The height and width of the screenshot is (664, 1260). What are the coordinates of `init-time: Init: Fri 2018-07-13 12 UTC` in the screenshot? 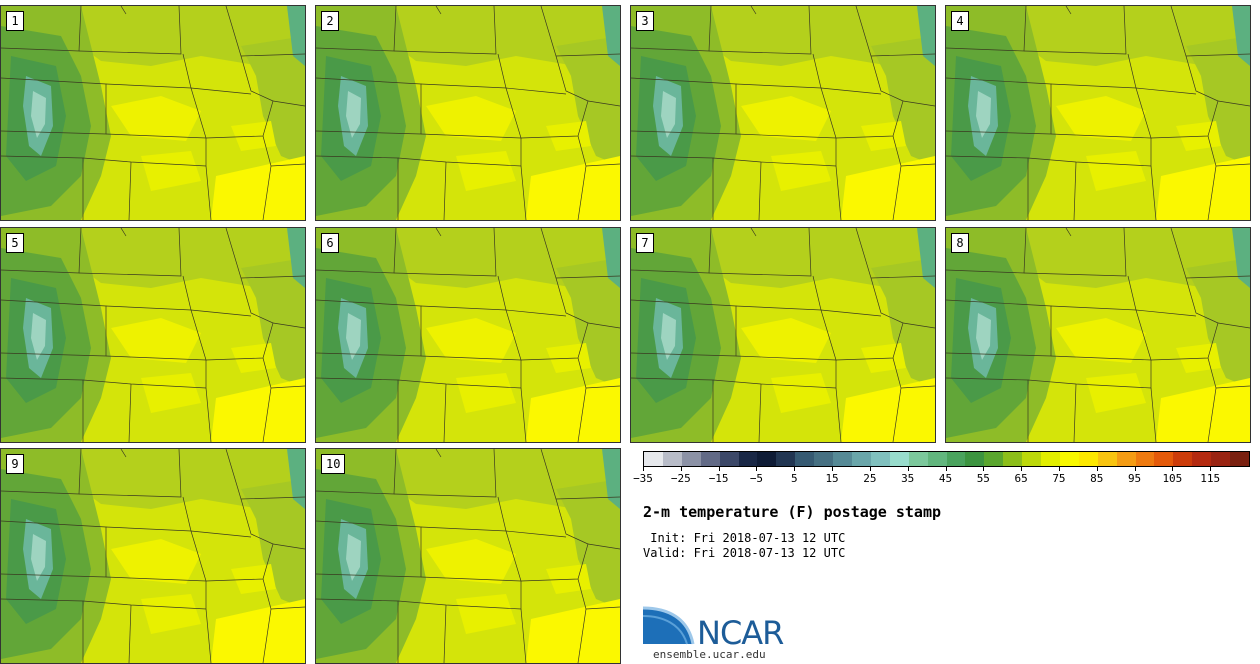 It's located at (744, 538).